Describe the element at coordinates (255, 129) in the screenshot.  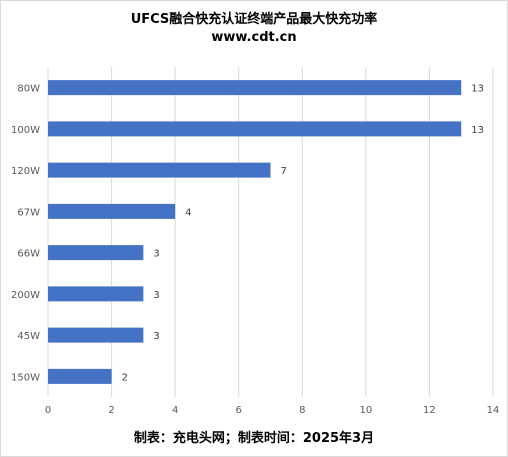
I see `bar-100W` at that location.